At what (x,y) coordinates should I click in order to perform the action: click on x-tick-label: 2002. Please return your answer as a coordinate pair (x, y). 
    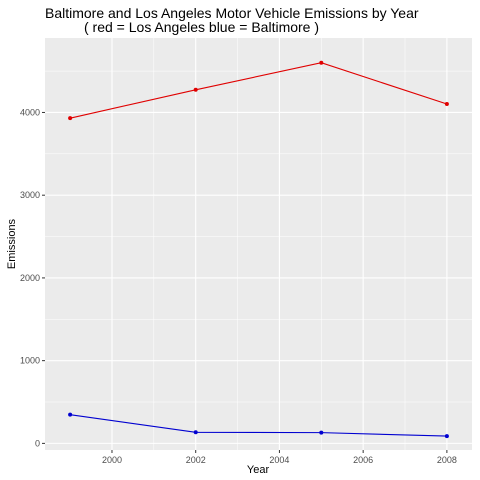
    Looking at the image, I should click on (196, 460).